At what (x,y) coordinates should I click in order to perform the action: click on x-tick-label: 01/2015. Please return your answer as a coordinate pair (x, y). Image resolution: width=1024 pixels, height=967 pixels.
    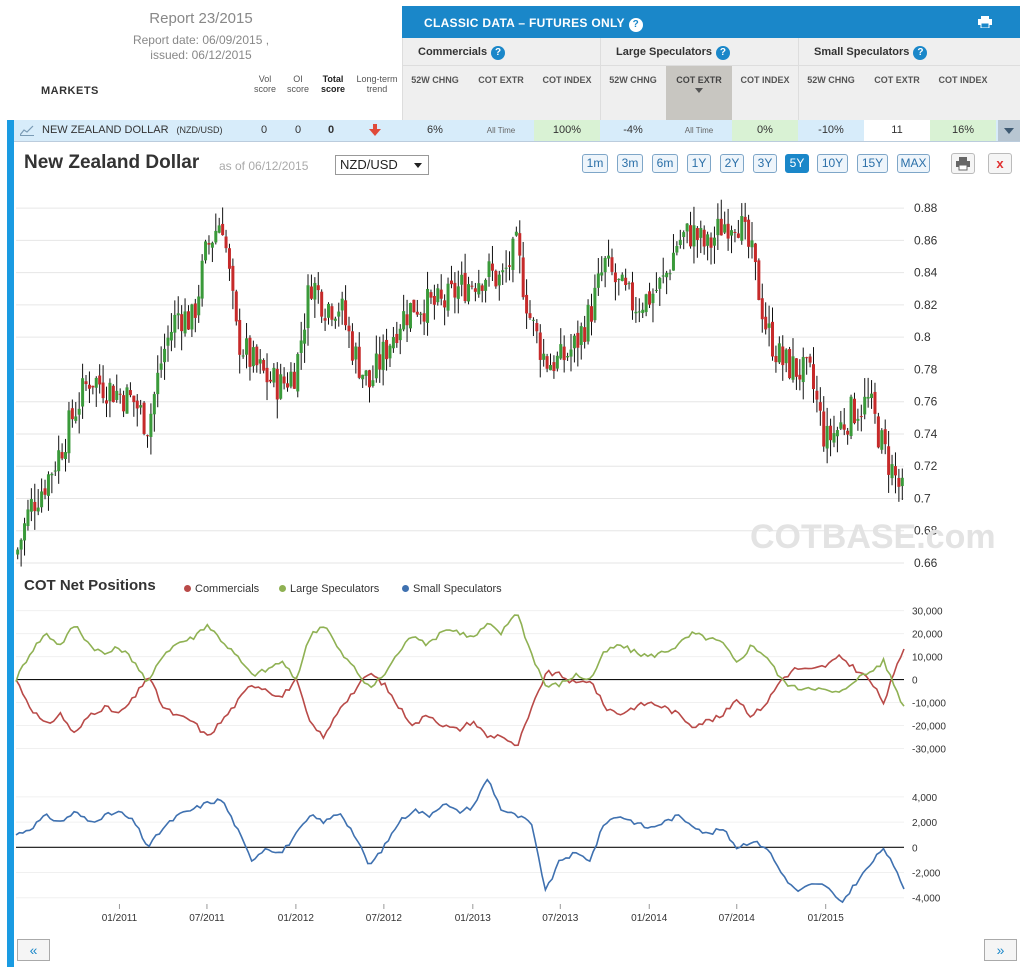
    Looking at the image, I should click on (826, 918).